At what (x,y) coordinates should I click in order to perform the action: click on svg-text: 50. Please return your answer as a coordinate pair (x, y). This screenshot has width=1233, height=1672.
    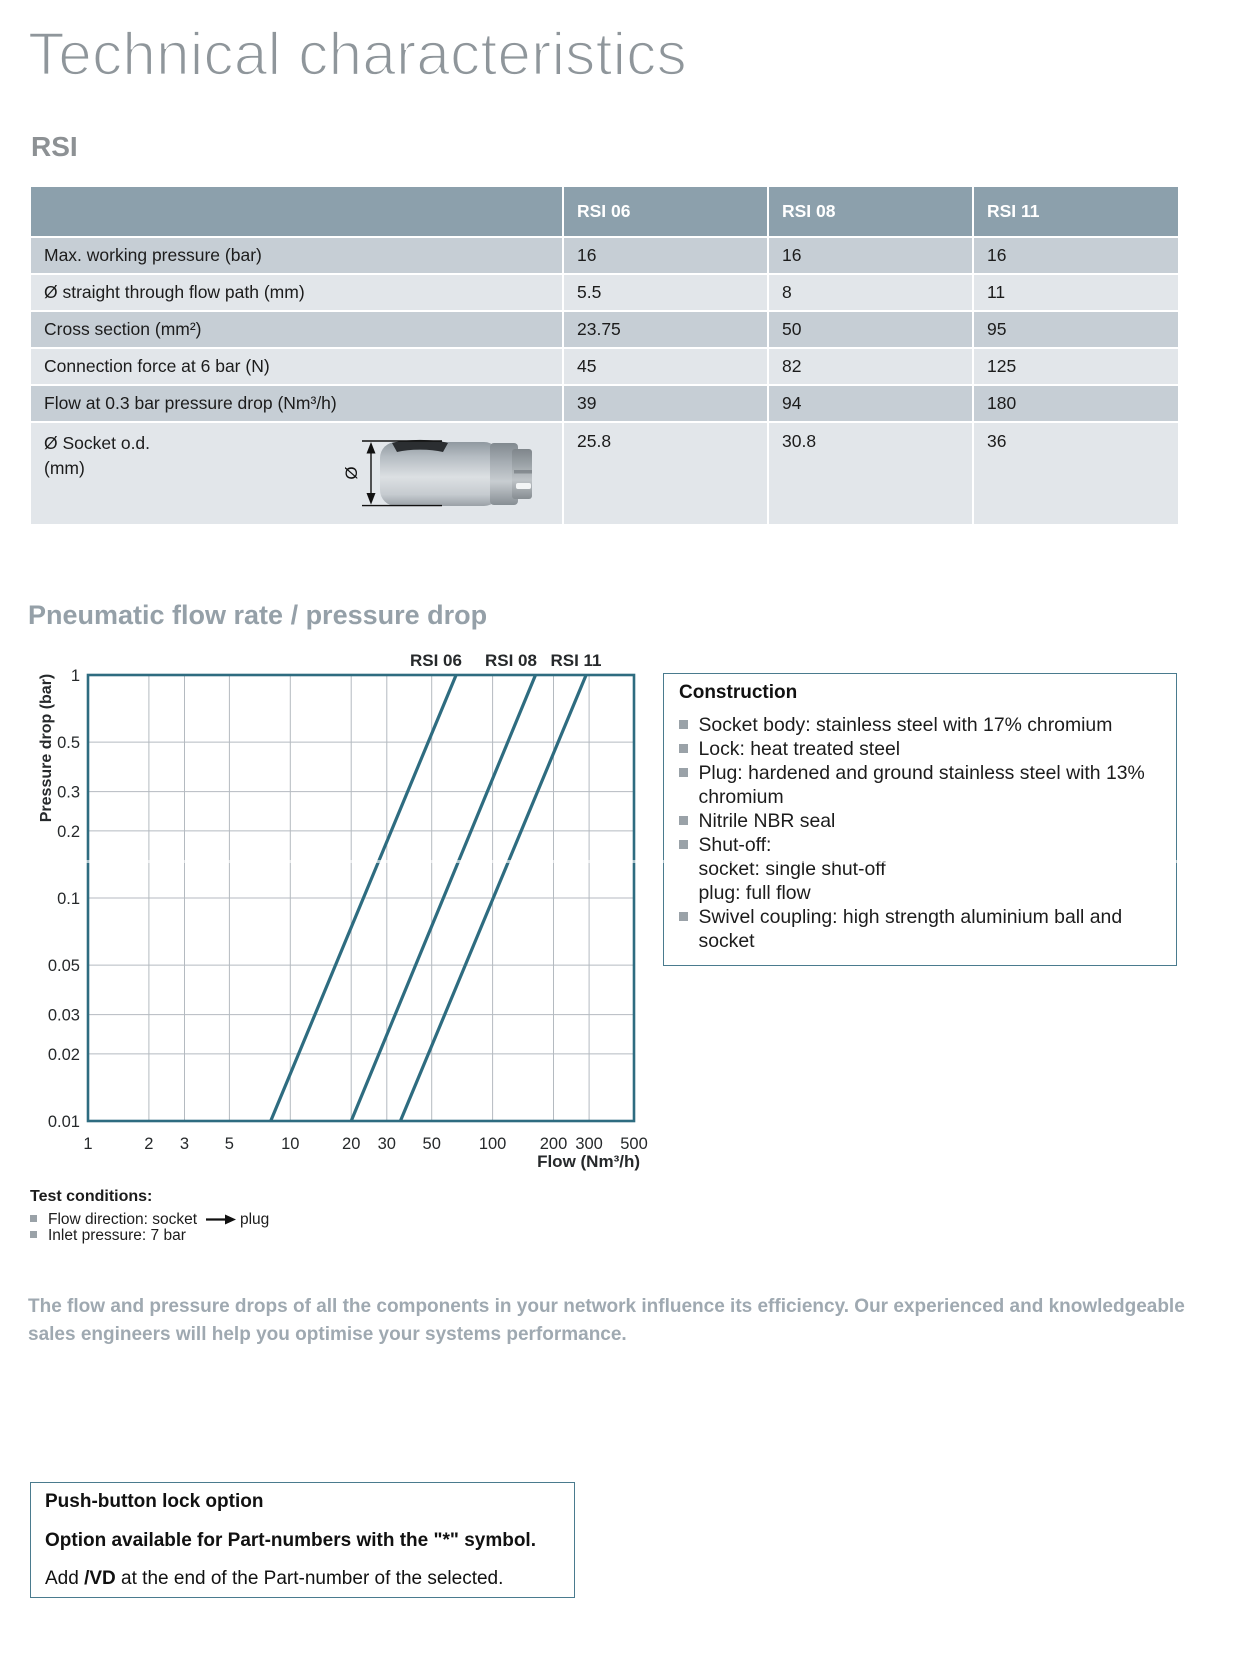
    Looking at the image, I should click on (432, 1144).